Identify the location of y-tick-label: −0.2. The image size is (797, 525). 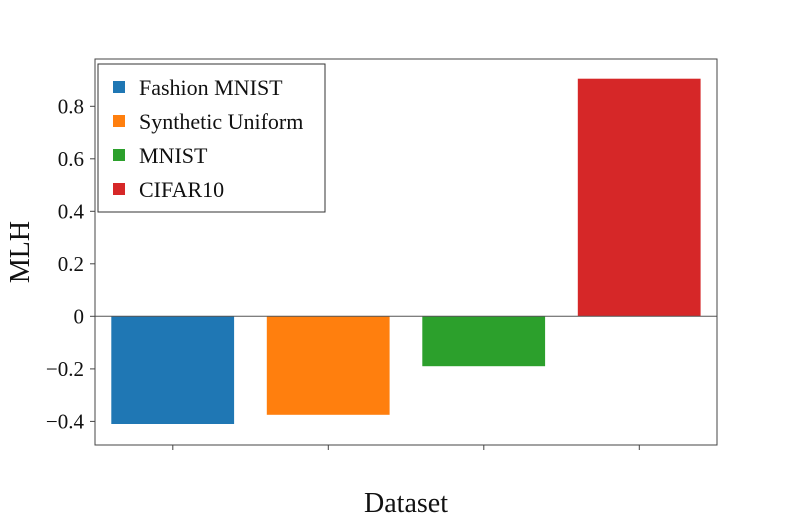
(65, 369).